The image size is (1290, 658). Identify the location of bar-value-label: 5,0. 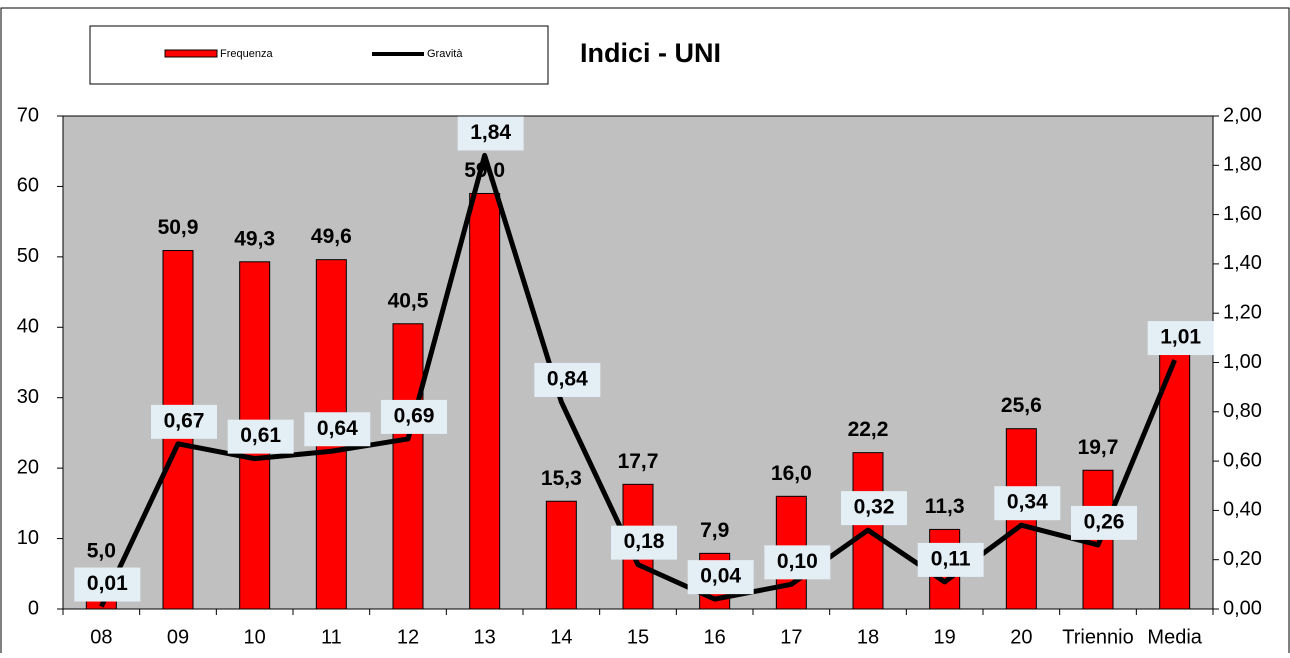
(101, 550).